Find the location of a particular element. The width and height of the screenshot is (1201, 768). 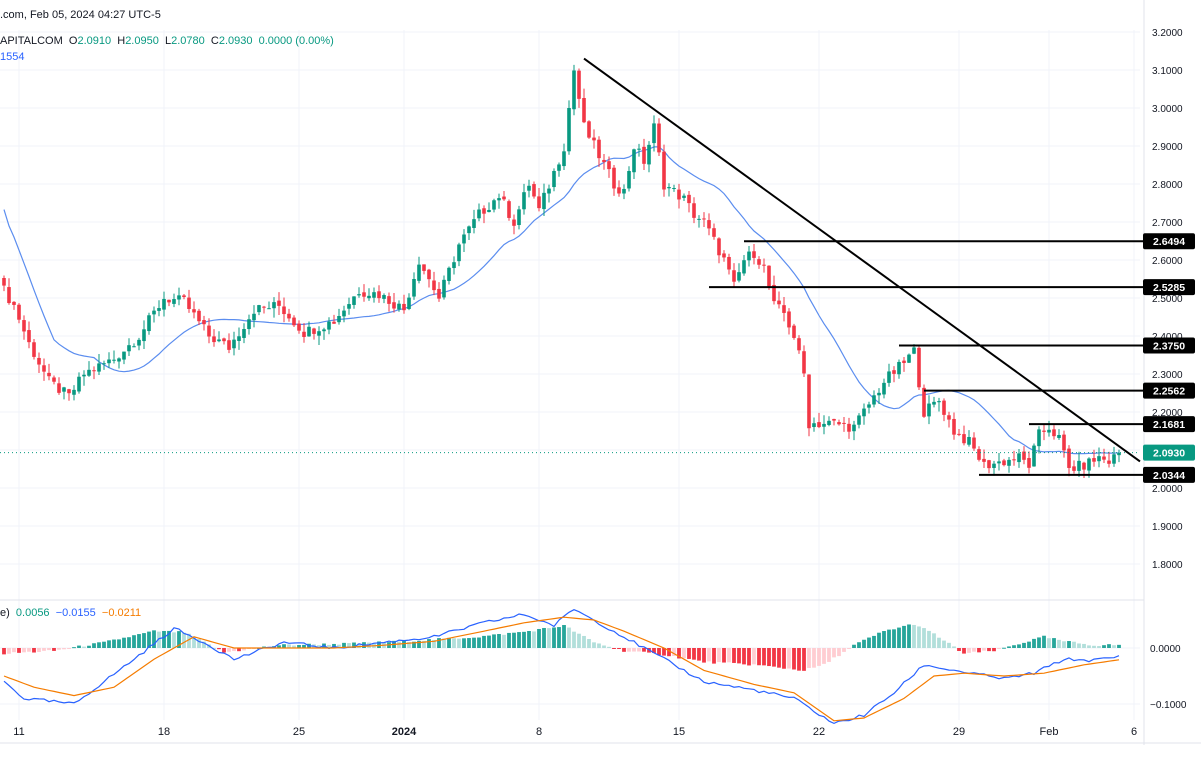

price-tick-label: 2.3000 is located at coordinates (1167, 375).